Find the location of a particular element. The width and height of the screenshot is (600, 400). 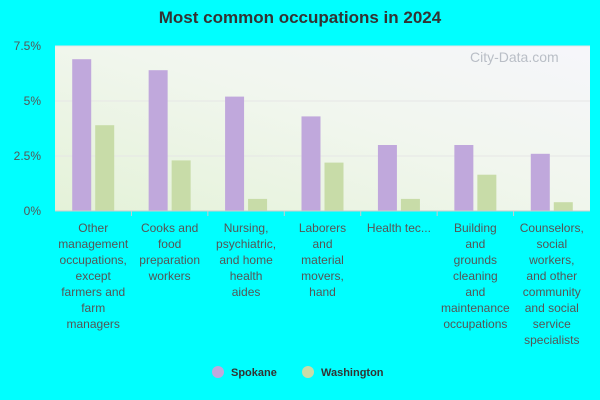

chart-title: Most common occupations in 2024 is located at coordinates (300, 17).